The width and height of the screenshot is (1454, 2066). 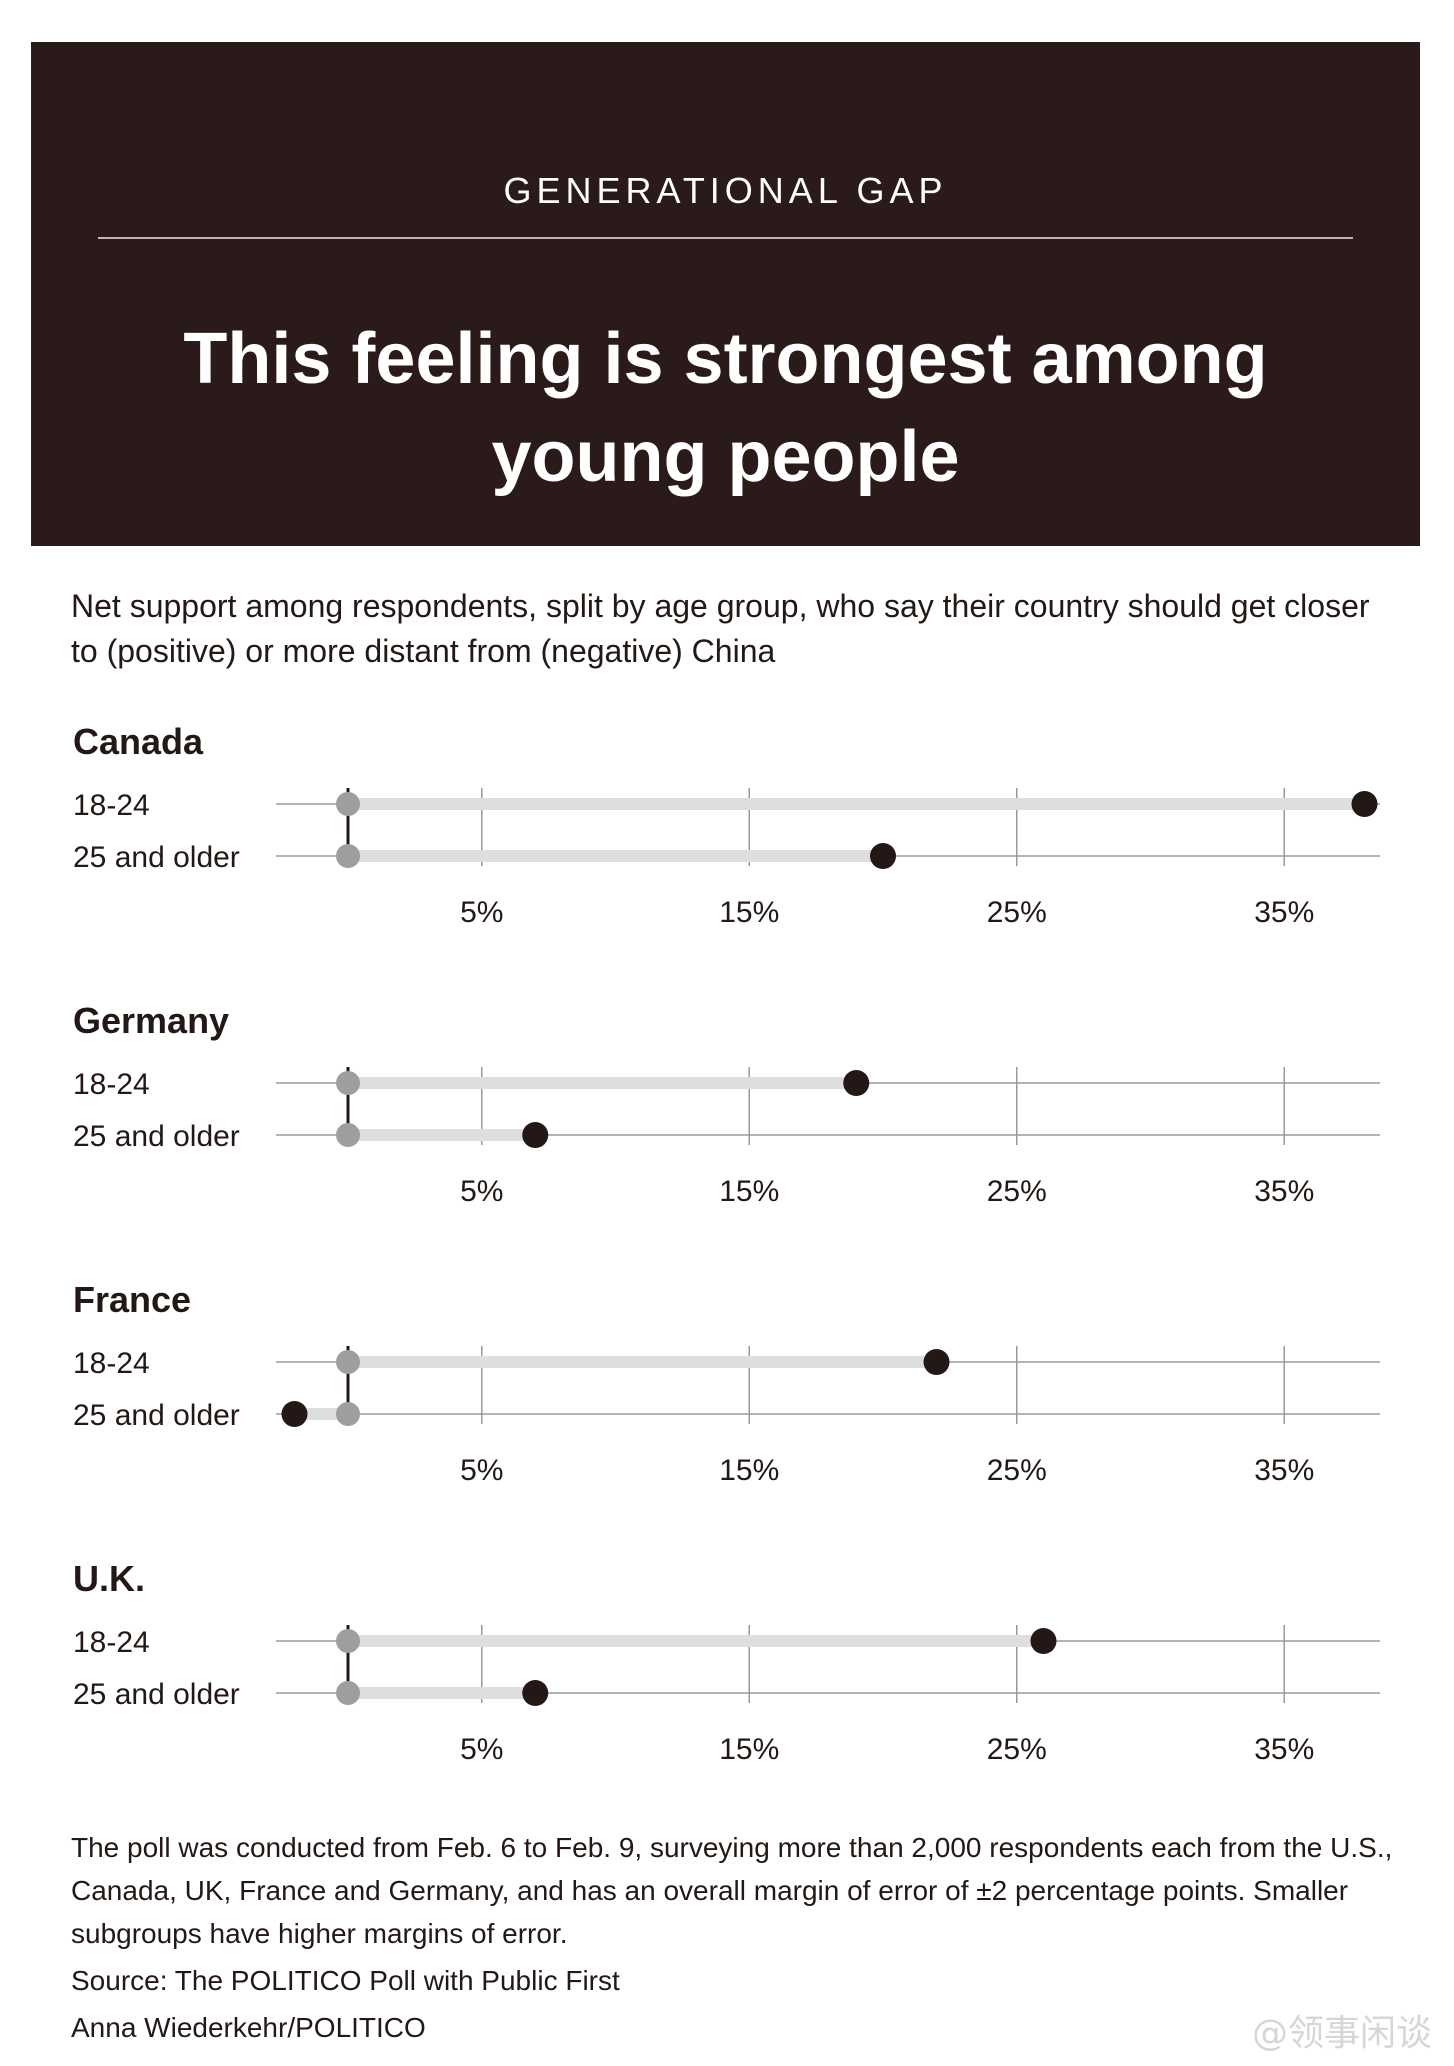 I want to click on chart-panel: Canada 18-24 25 and older 5% 15% 25% 35%, so click(x=726, y=825).